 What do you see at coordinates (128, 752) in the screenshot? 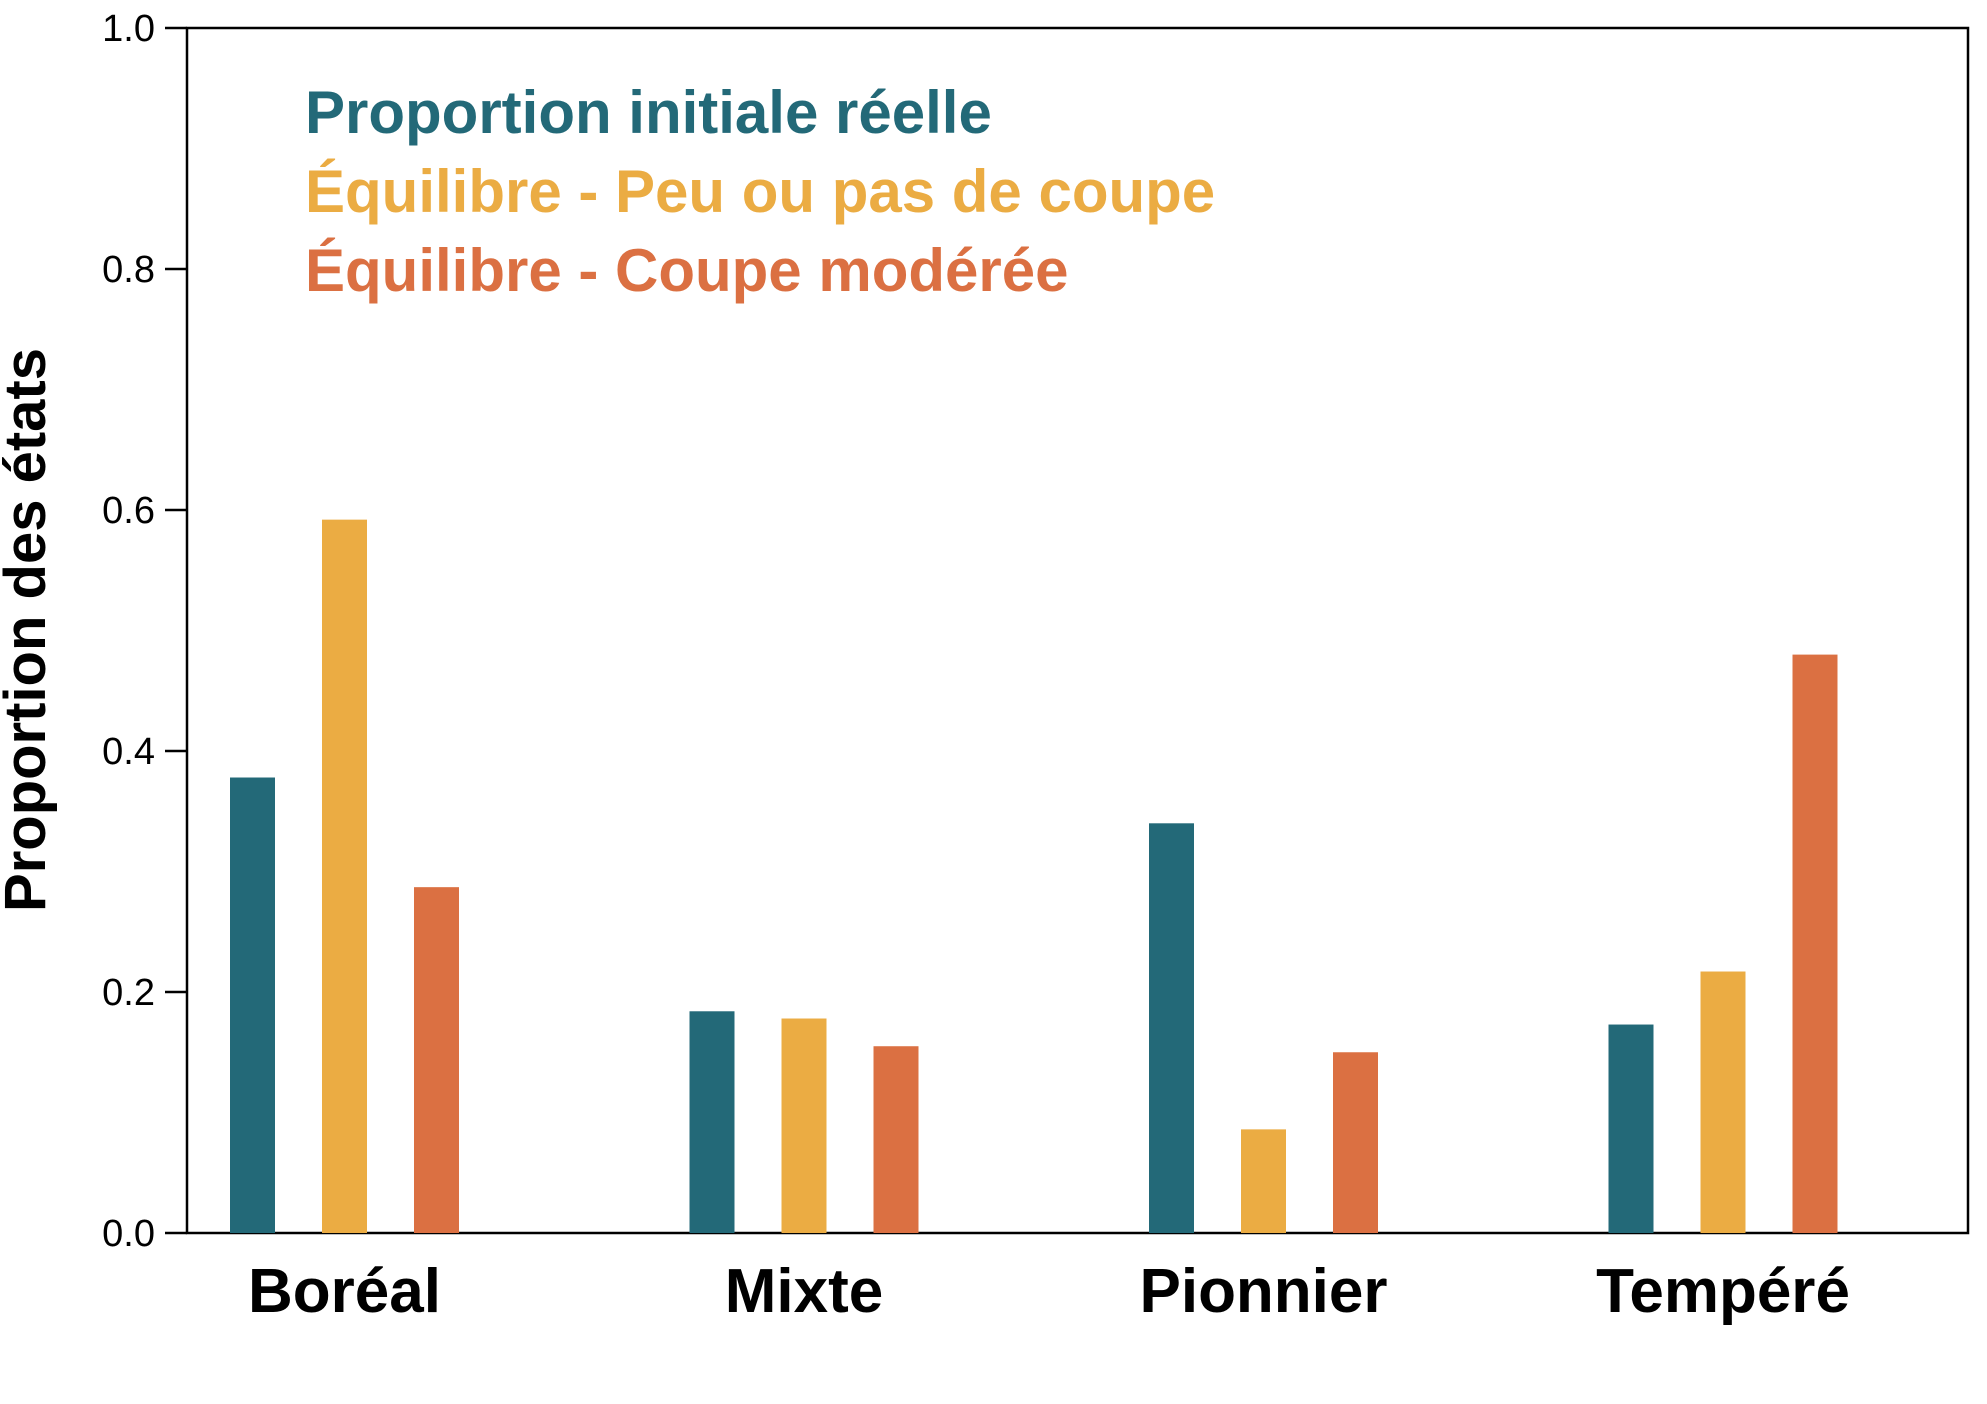
I see `y-tick-label: 0.4` at bounding box center [128, 752].